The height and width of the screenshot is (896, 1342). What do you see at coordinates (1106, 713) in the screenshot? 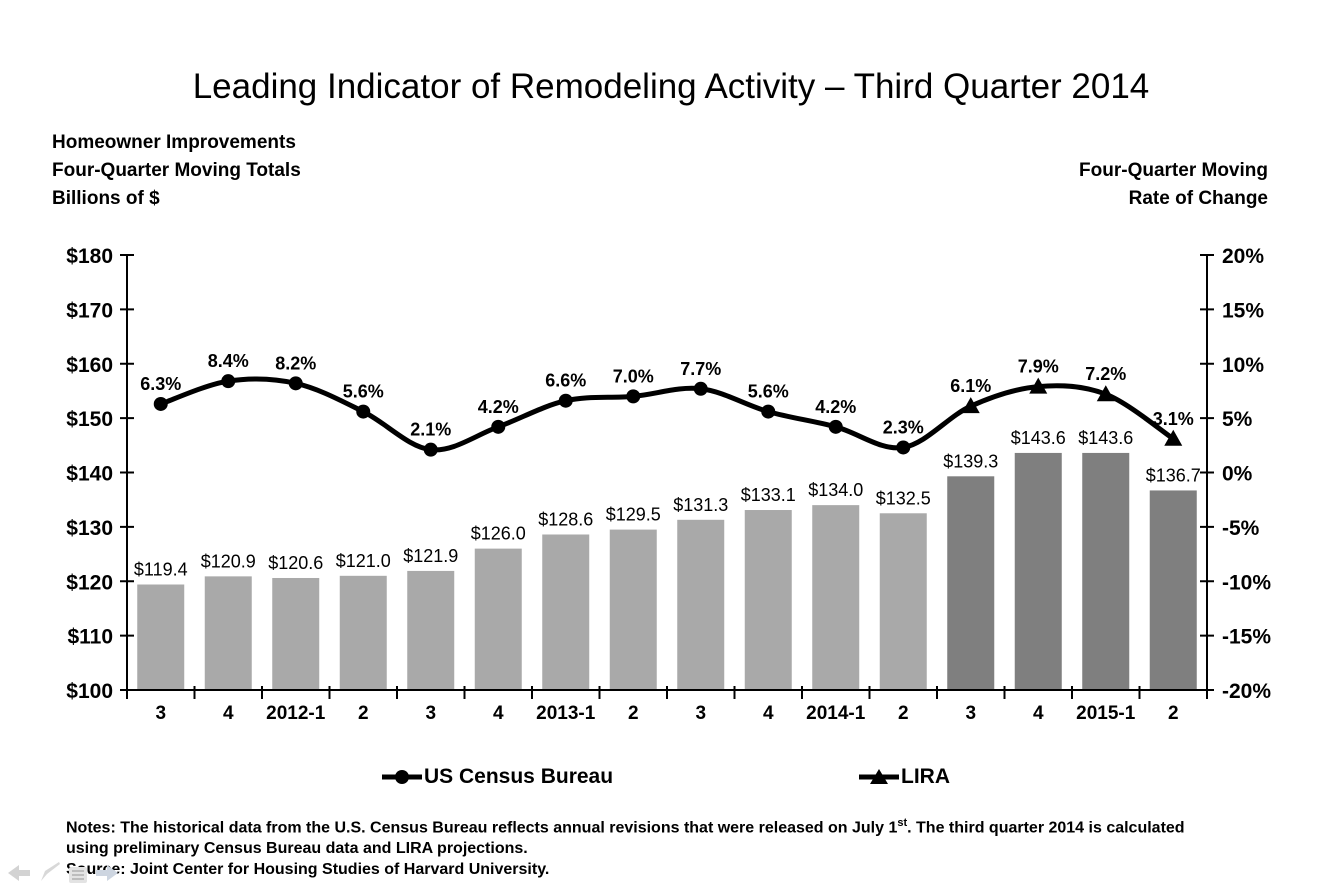
I see `category-label: 2015-1` at bounding box center [1106, 713].